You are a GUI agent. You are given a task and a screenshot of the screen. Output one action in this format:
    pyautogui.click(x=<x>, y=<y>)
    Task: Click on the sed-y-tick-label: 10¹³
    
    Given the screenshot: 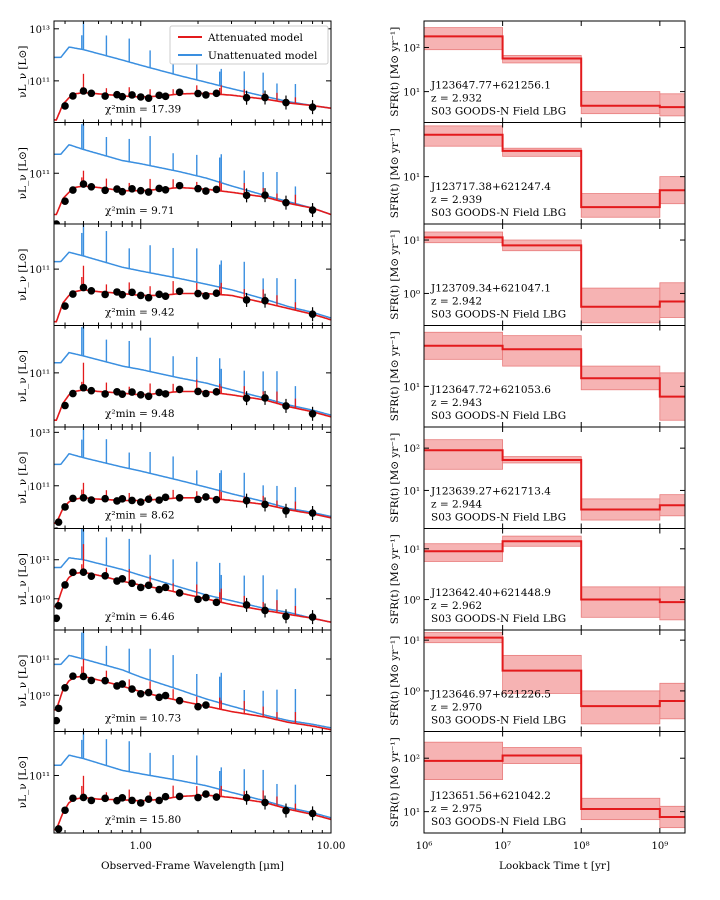 What is the action you would take?
    pyautogui.click(x=39, y=30)
    